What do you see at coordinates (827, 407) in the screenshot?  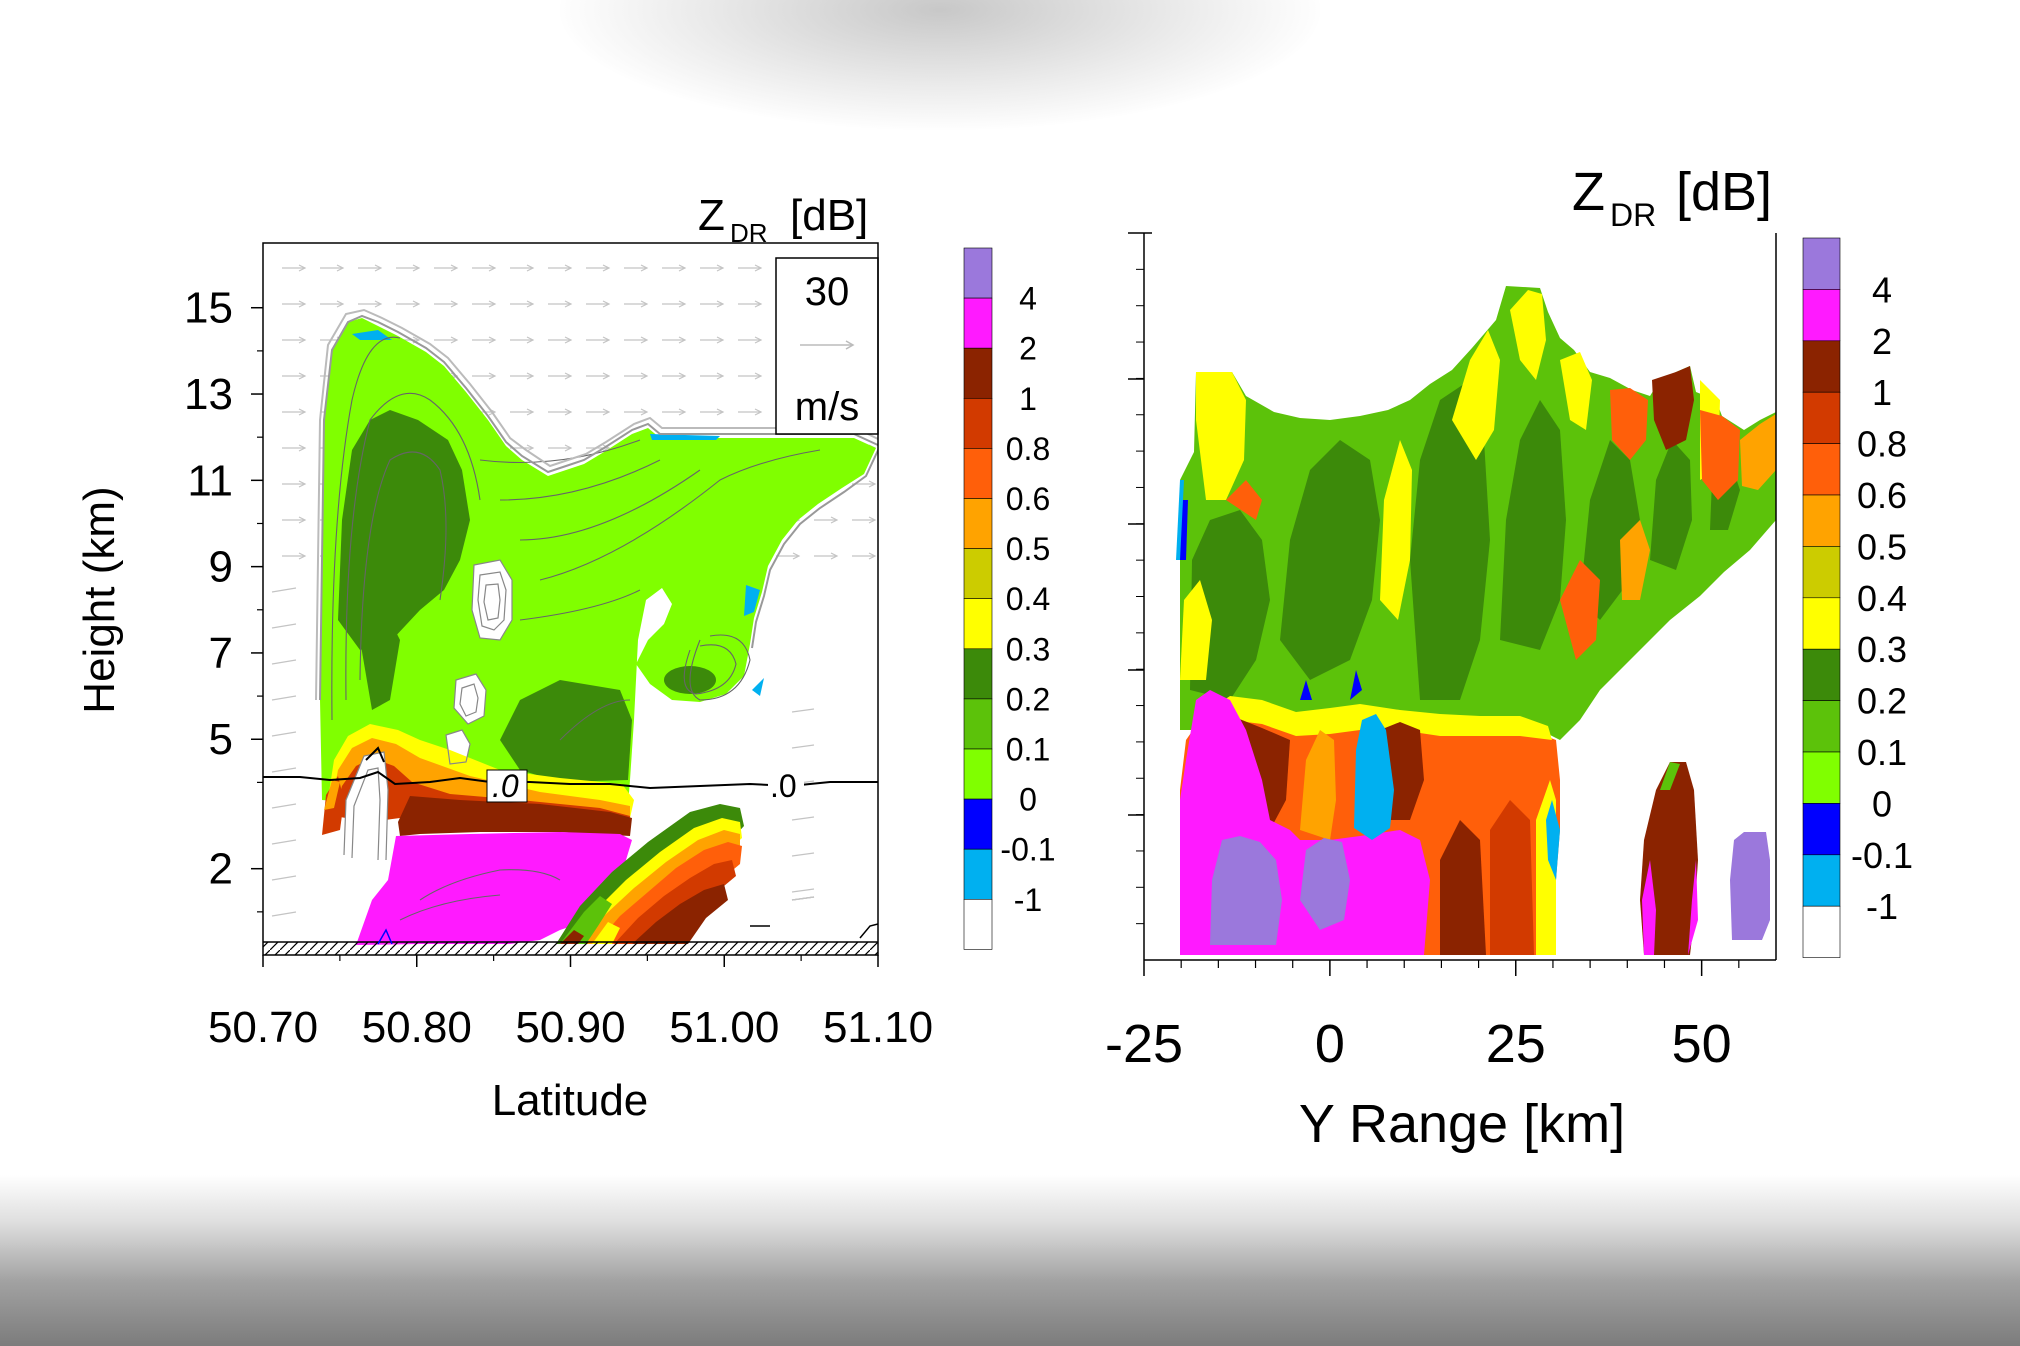 I see `vector-reference-unit: m/s` at bounding box center [827, 407].